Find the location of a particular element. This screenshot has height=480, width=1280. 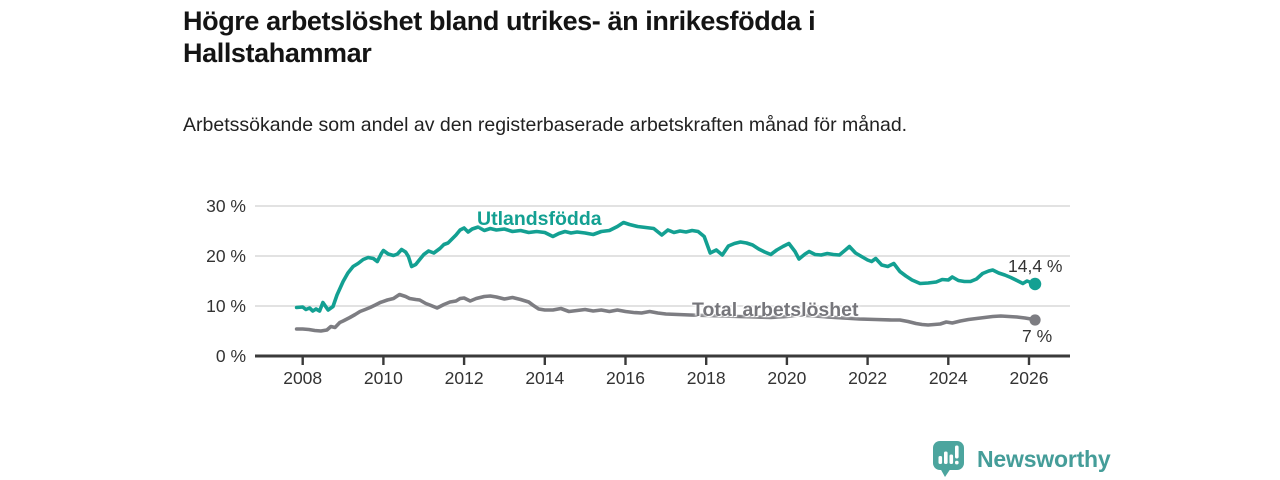

y-tick-label-0: 0 % is located at coordinates (231, 356).